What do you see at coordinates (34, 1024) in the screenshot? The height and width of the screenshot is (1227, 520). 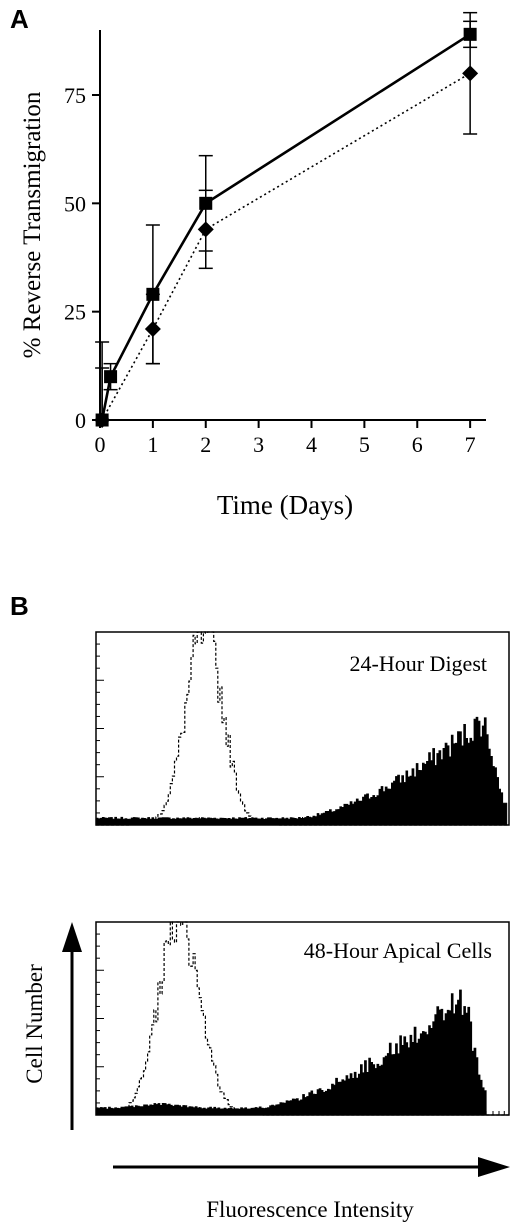 I see `y-arrow-label: Cell Number` at bounding box center [34, 1024].